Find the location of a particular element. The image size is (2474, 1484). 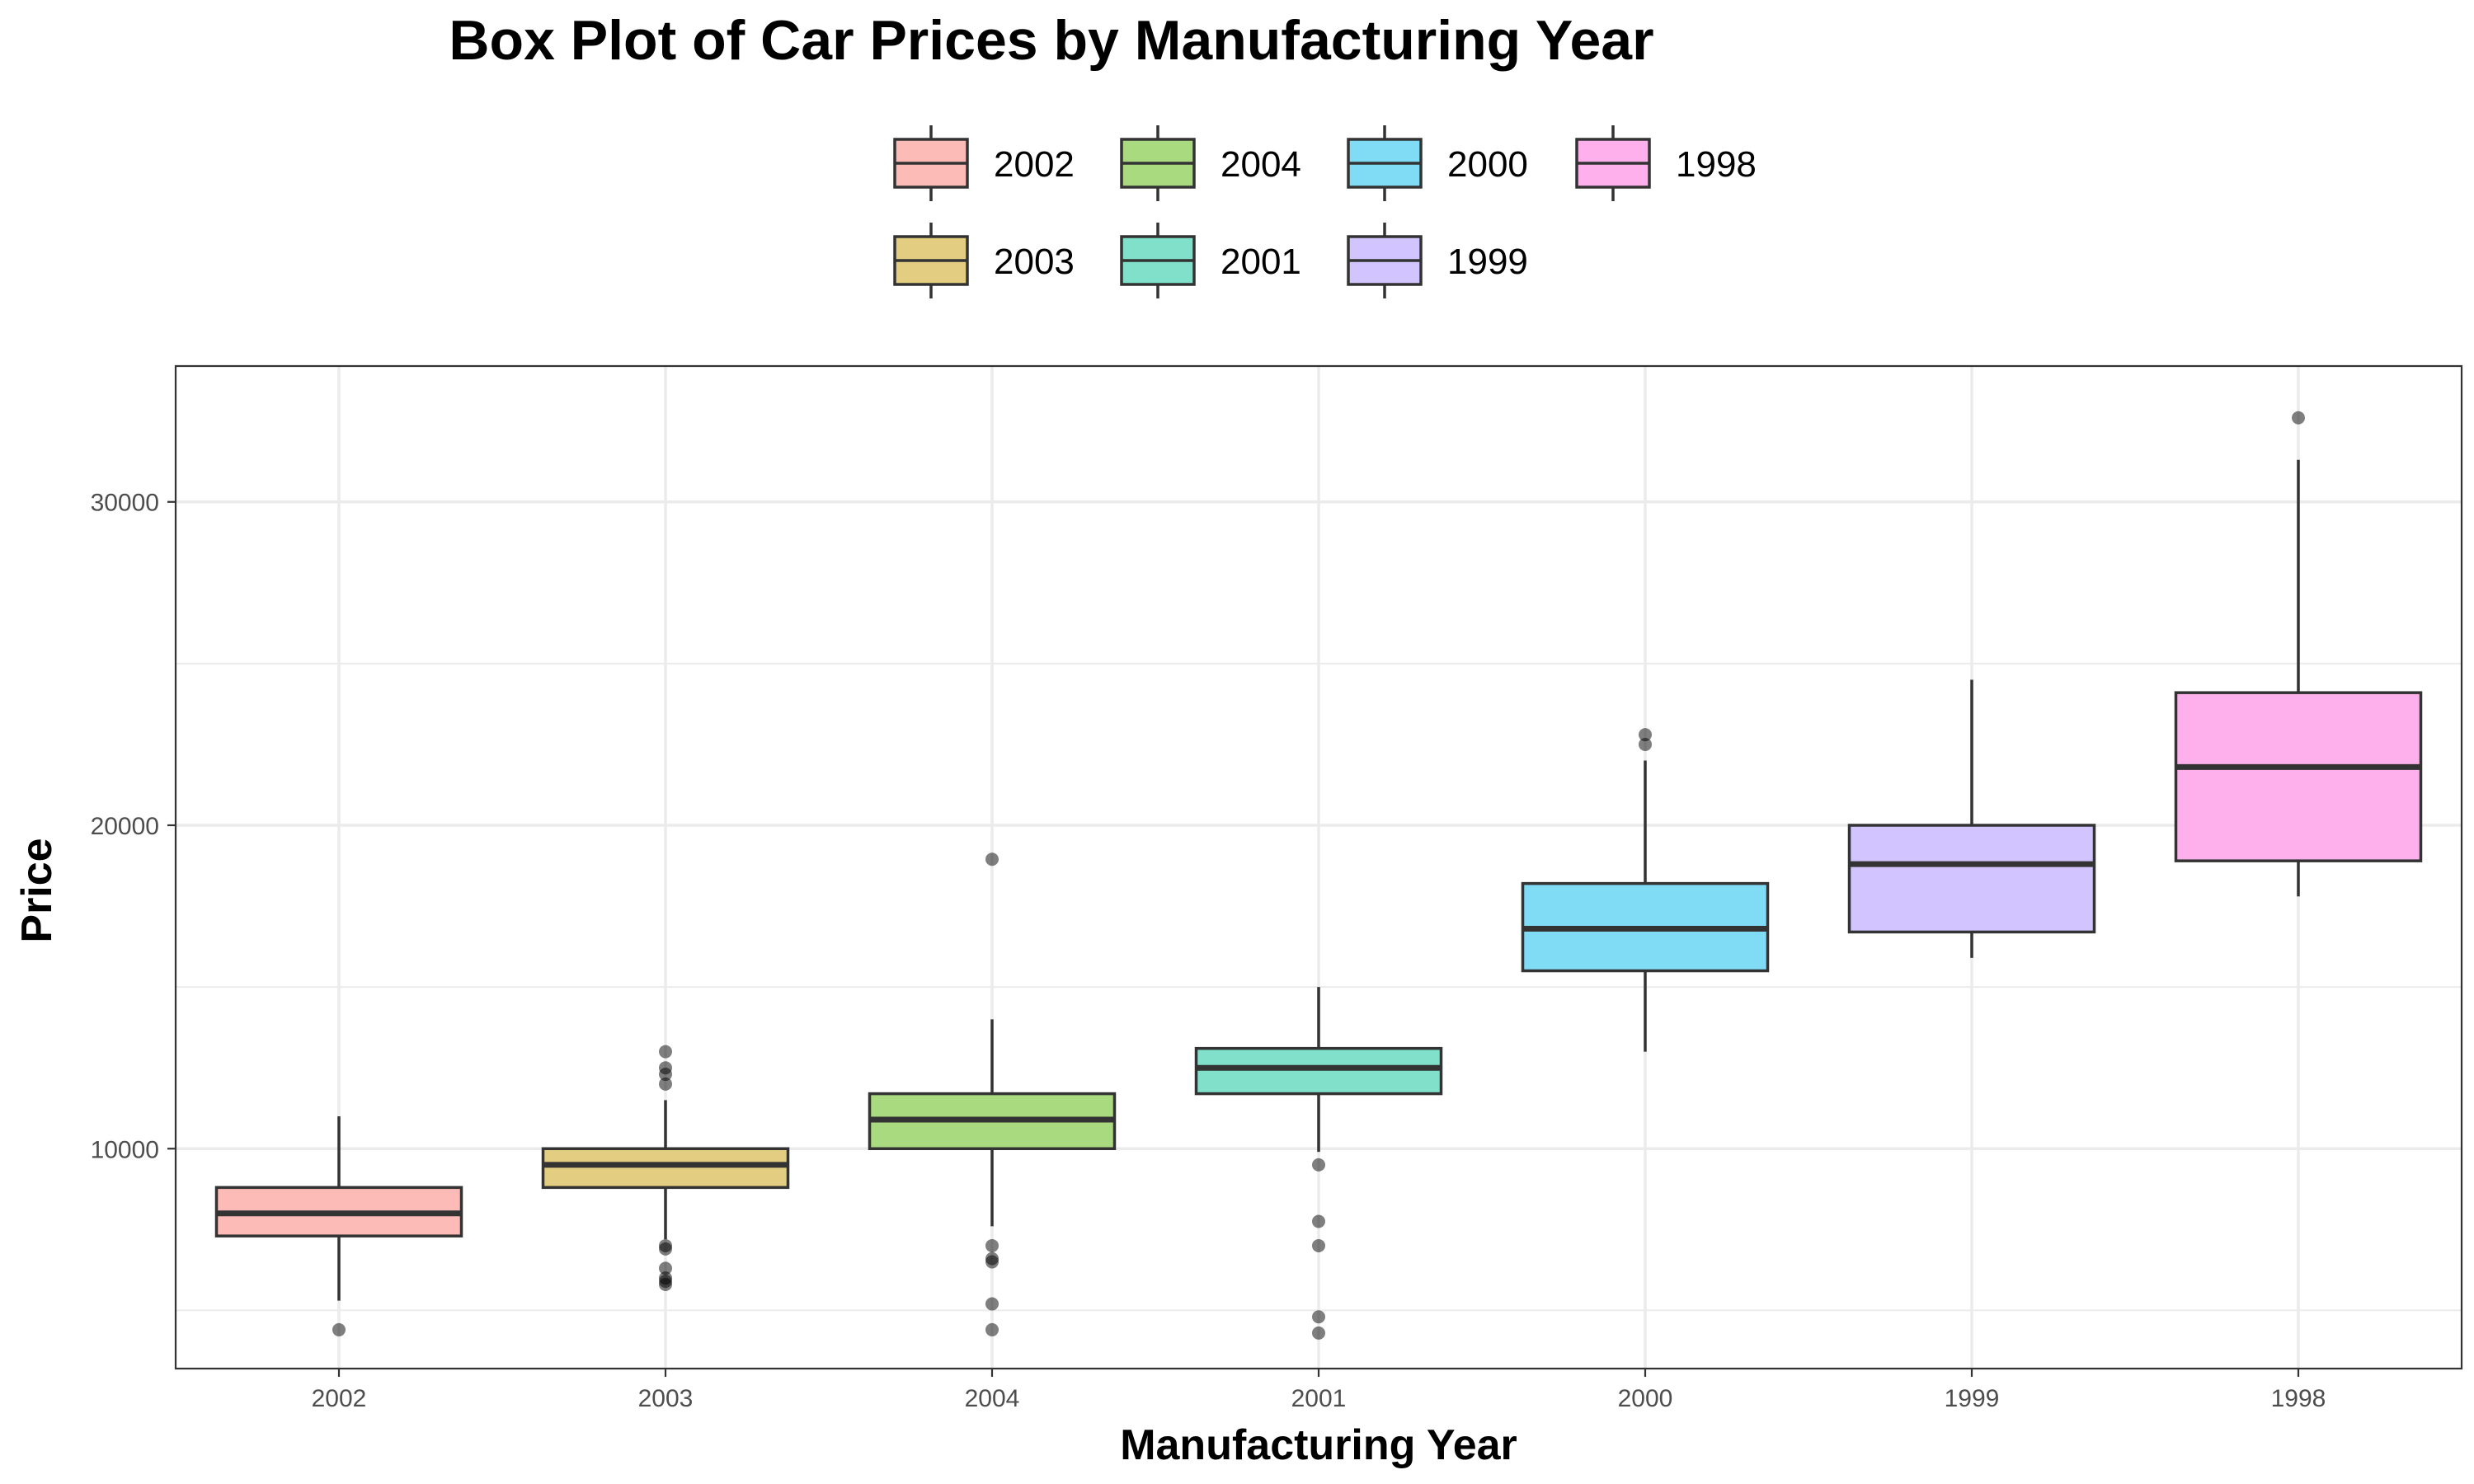

box-2001 is located at coordinates (1318, 1163).